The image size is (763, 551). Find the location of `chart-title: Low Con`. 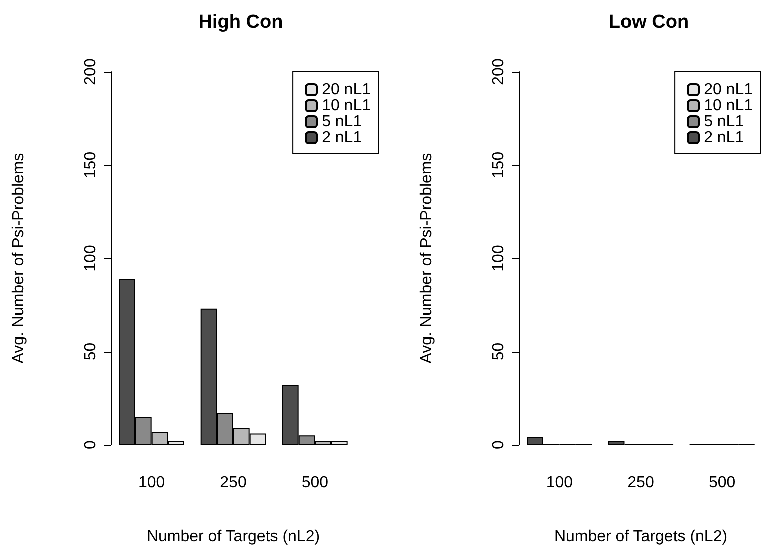

chart-title: Low Con is located at coordinates (649, 22).